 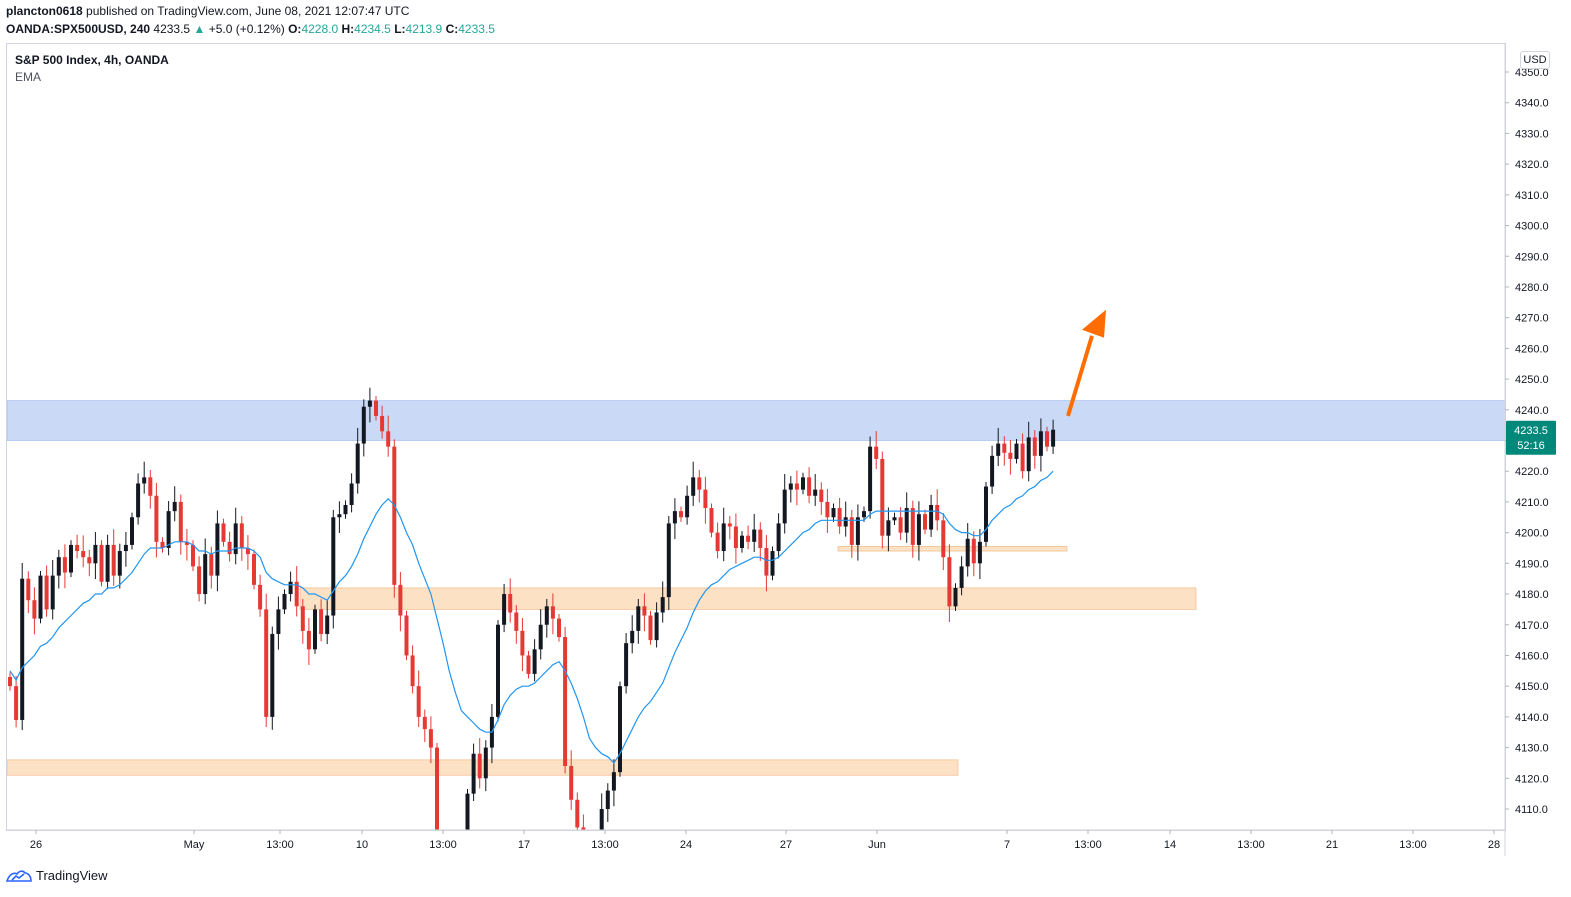 I want to click on y-tick-label: 4180.0, so click(x=1532, y=595).